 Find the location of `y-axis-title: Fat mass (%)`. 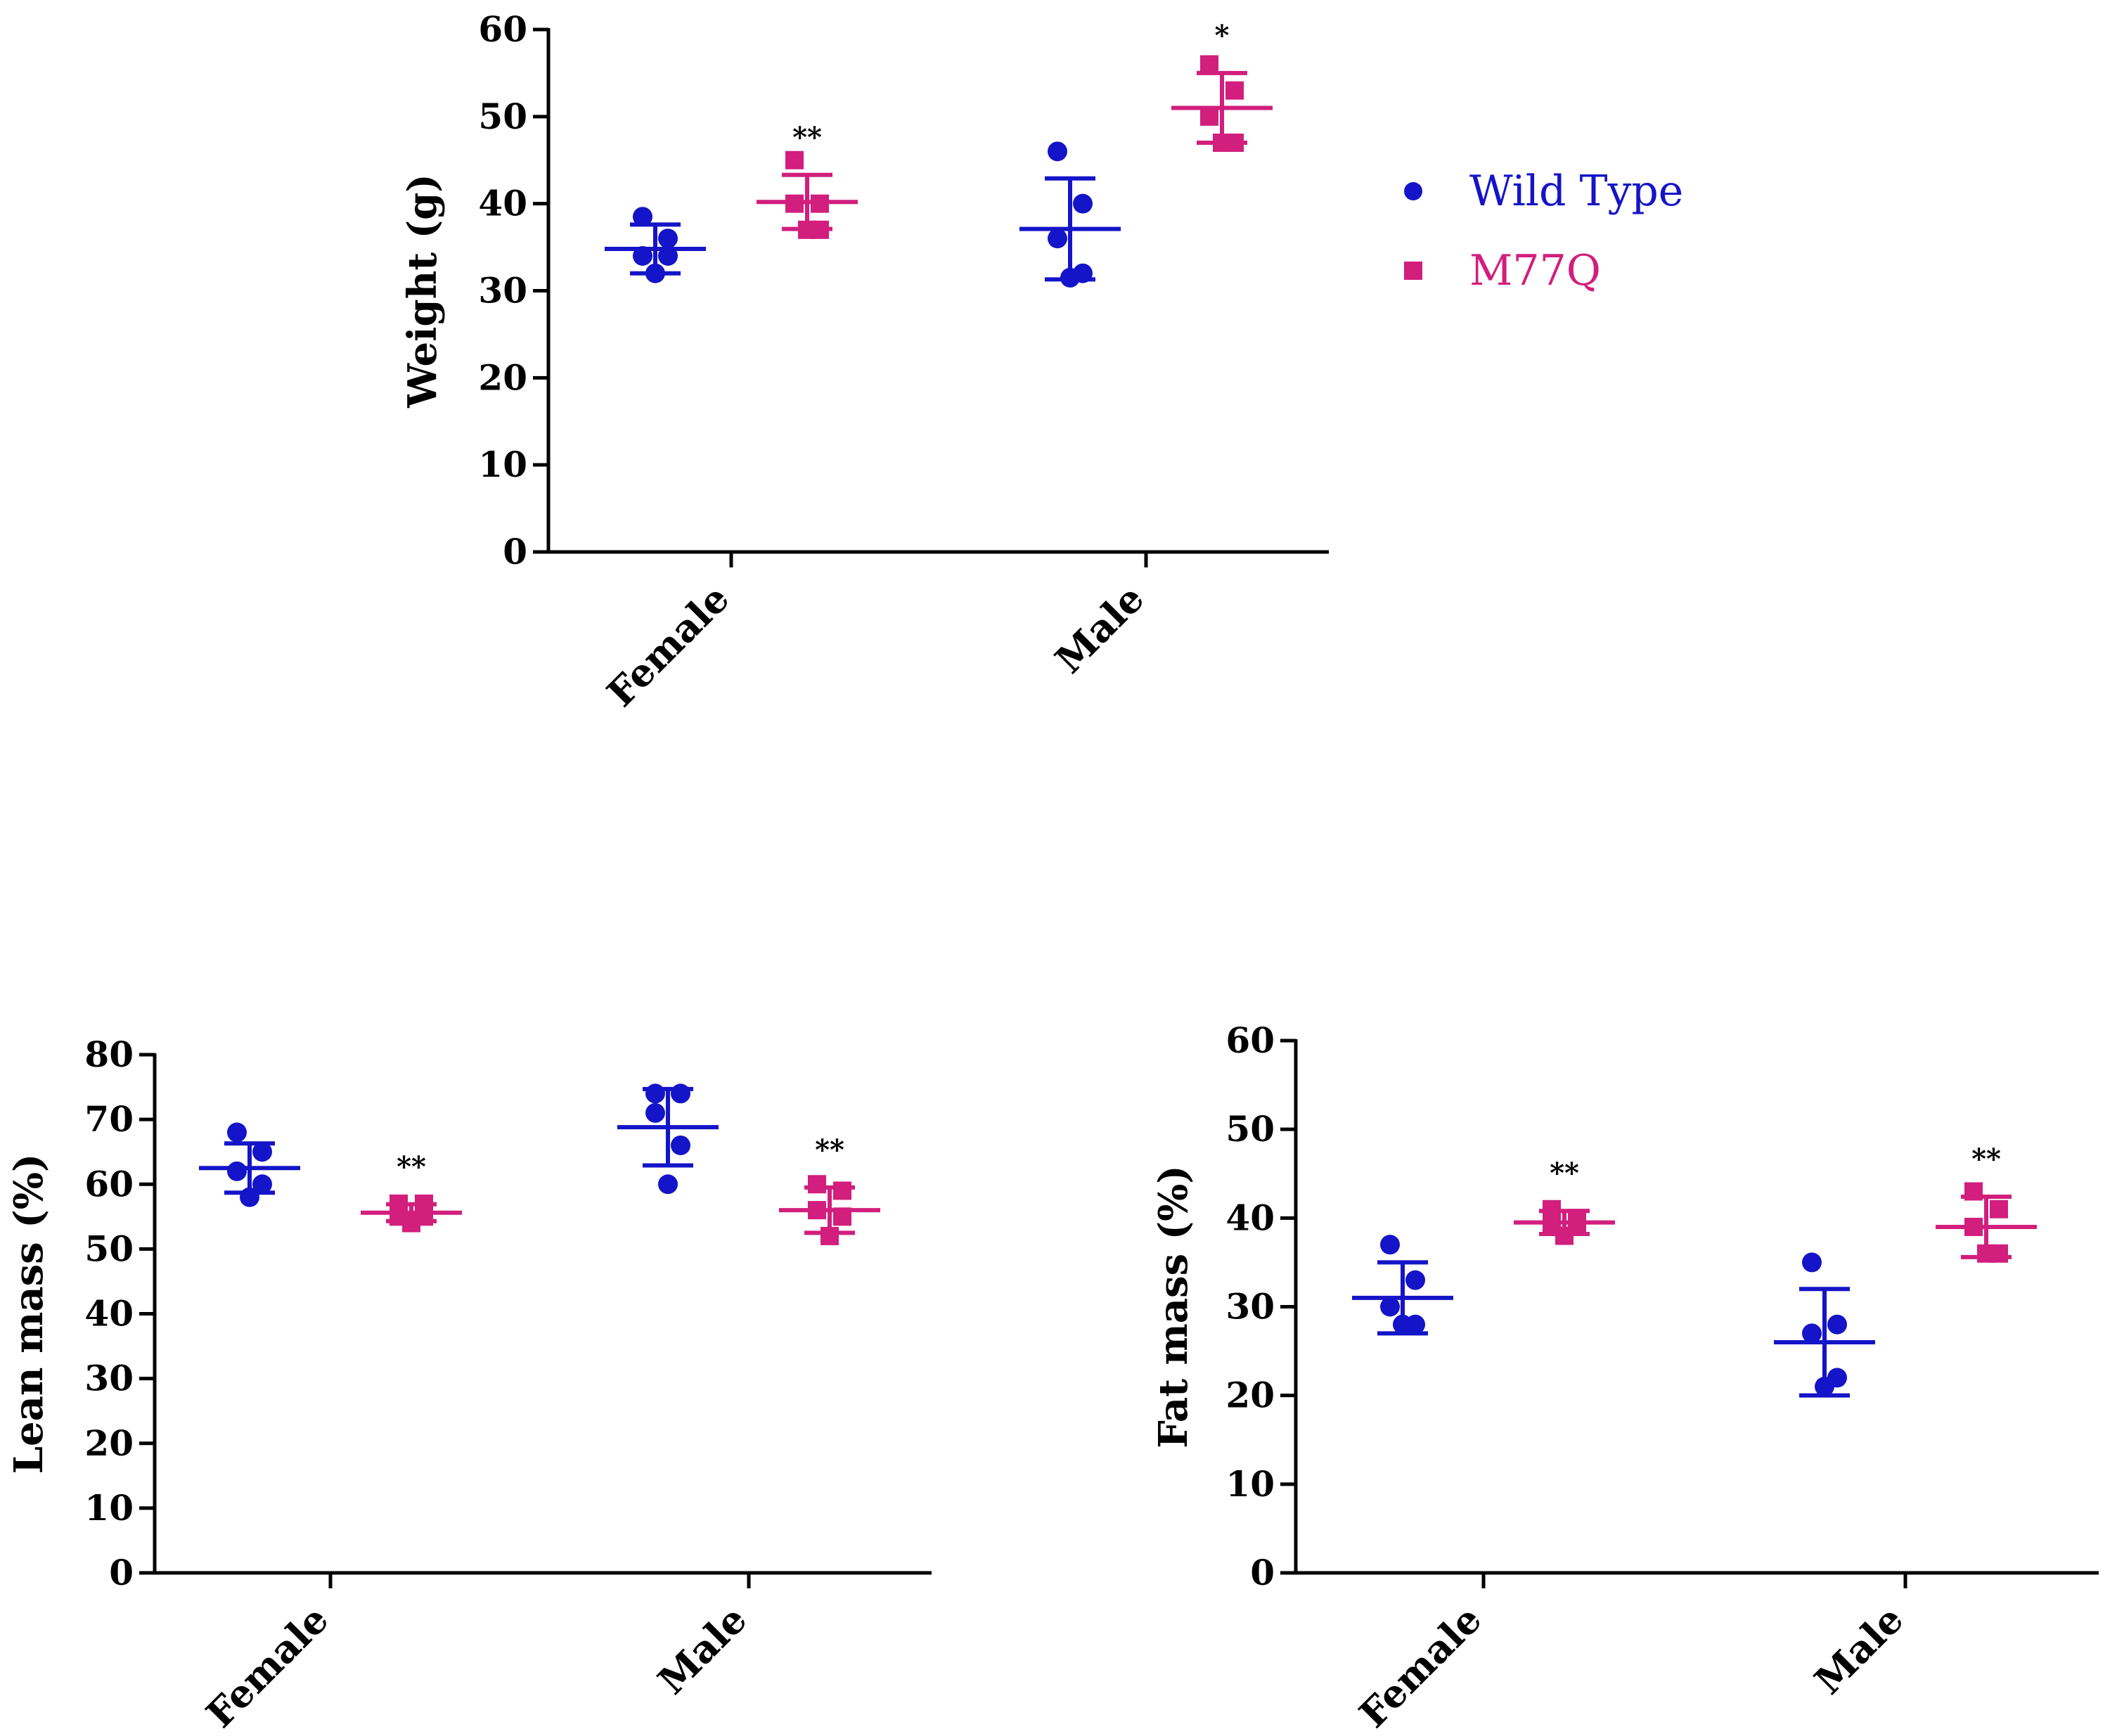

y-axis-title: Fat mass (%) is located at coordinates (1173, 1306).